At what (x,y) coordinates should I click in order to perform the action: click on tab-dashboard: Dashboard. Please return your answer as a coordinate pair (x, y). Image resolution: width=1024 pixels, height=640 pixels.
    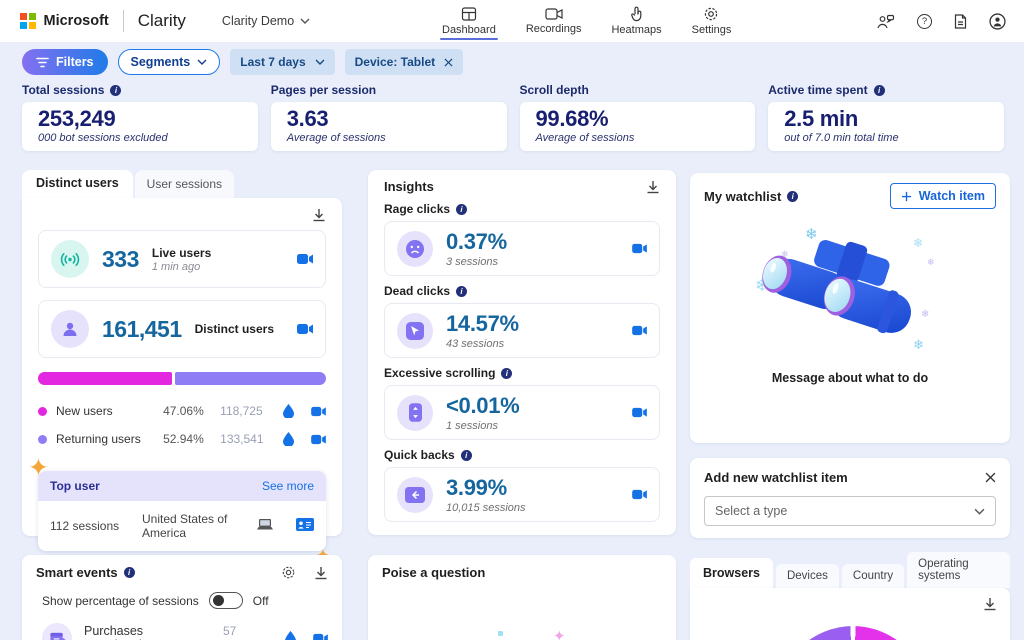
    Looking at the image, I should click on (469, 21).